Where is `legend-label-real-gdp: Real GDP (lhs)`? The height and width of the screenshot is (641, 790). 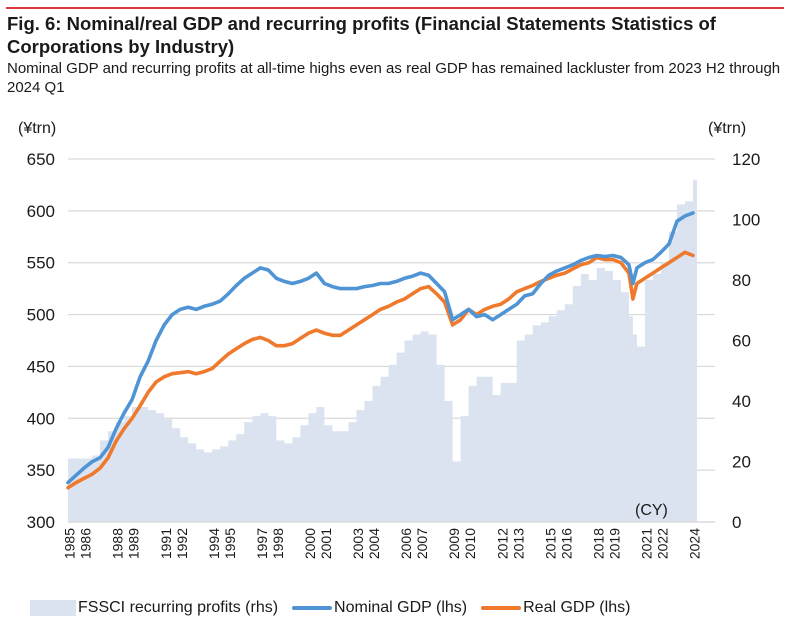 legend-label-real-gdp: Real GDP (lhs) is located at coordinates (577, 607).